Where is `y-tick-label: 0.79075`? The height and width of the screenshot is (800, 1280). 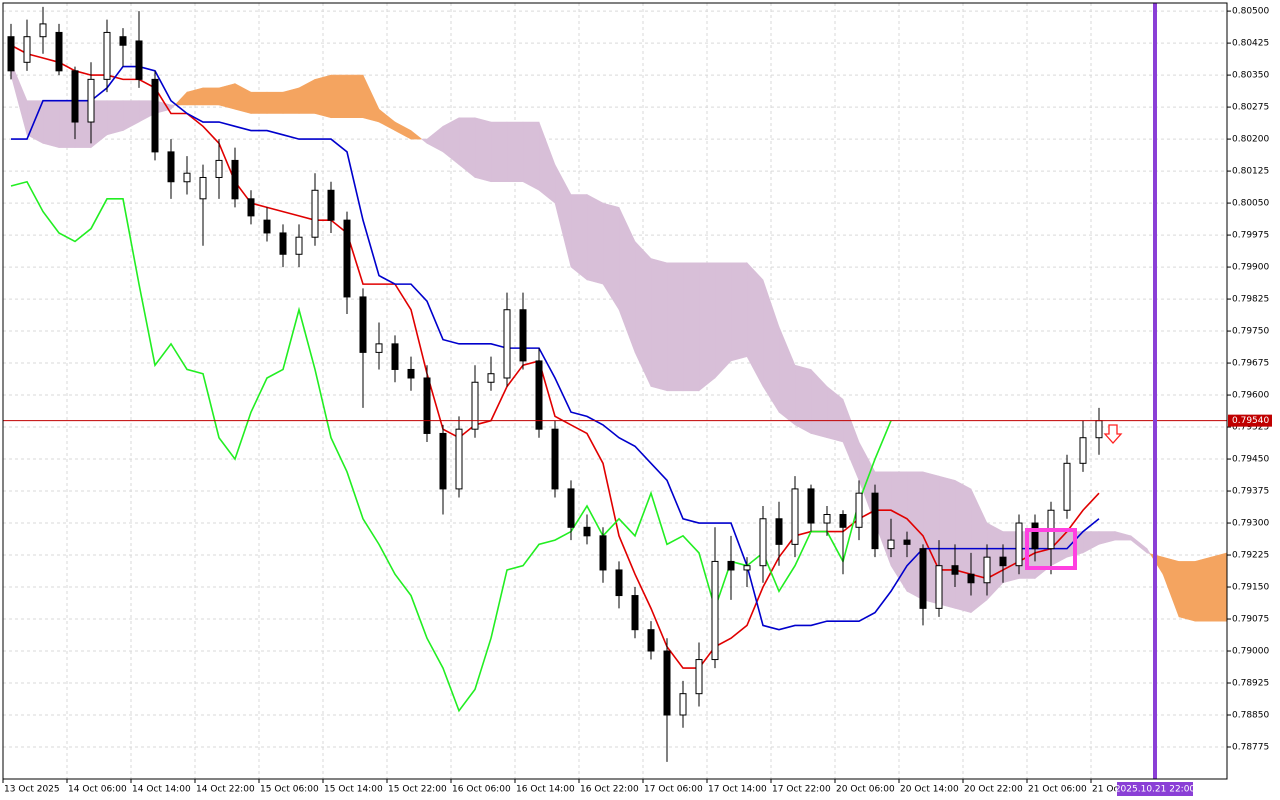 y-tick-label: 0.79075 is located at coordinates (1250, 620).